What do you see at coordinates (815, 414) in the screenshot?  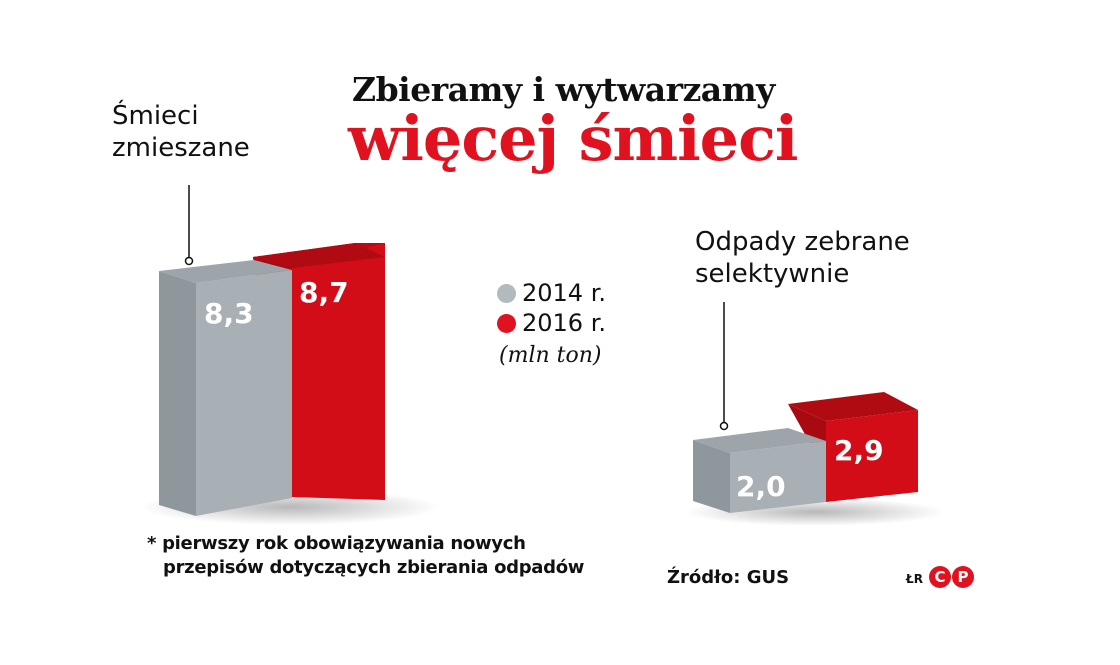 I see `bar-group-selective-waste: 2,0 2,9` at bounding box center [815, 414].